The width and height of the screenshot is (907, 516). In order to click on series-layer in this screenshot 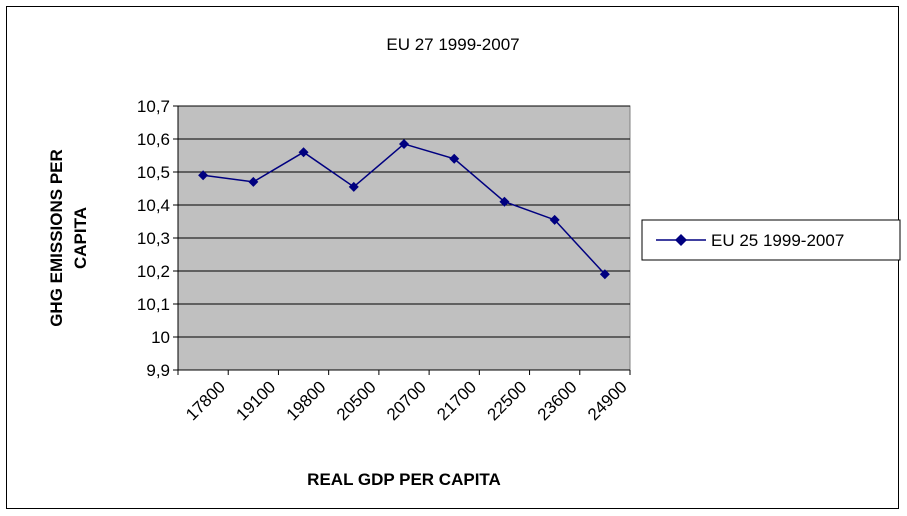, I will do `click(404, 209)`.